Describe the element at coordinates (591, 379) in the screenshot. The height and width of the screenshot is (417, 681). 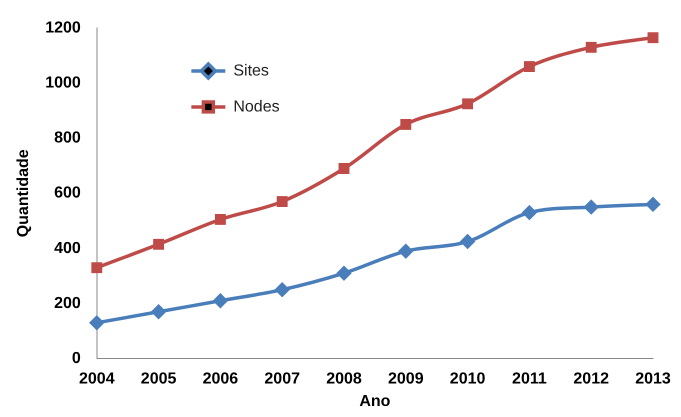
I see `x-tick-label: 2012` at that location.